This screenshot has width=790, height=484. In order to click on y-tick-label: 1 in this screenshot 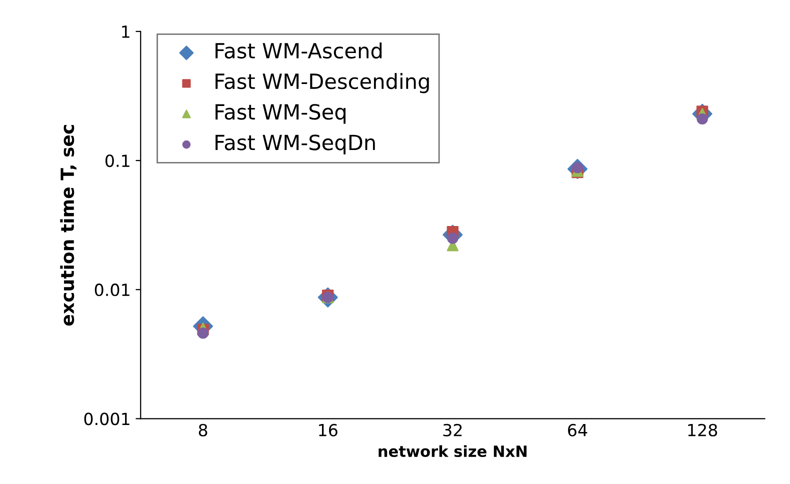, I will do `click(126, 32)`.